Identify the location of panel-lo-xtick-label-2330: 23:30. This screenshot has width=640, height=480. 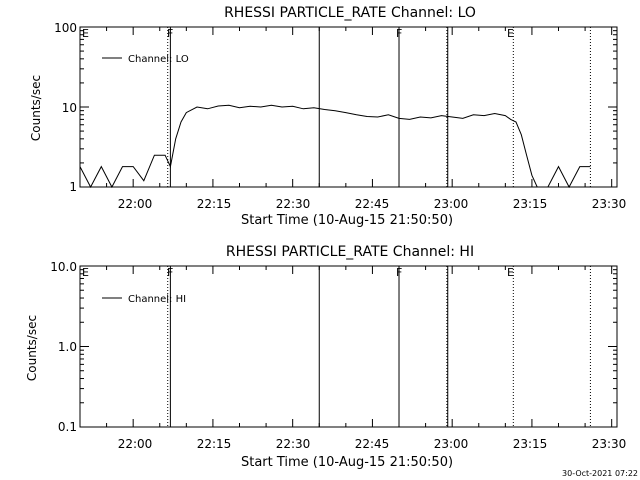
(609, 204).